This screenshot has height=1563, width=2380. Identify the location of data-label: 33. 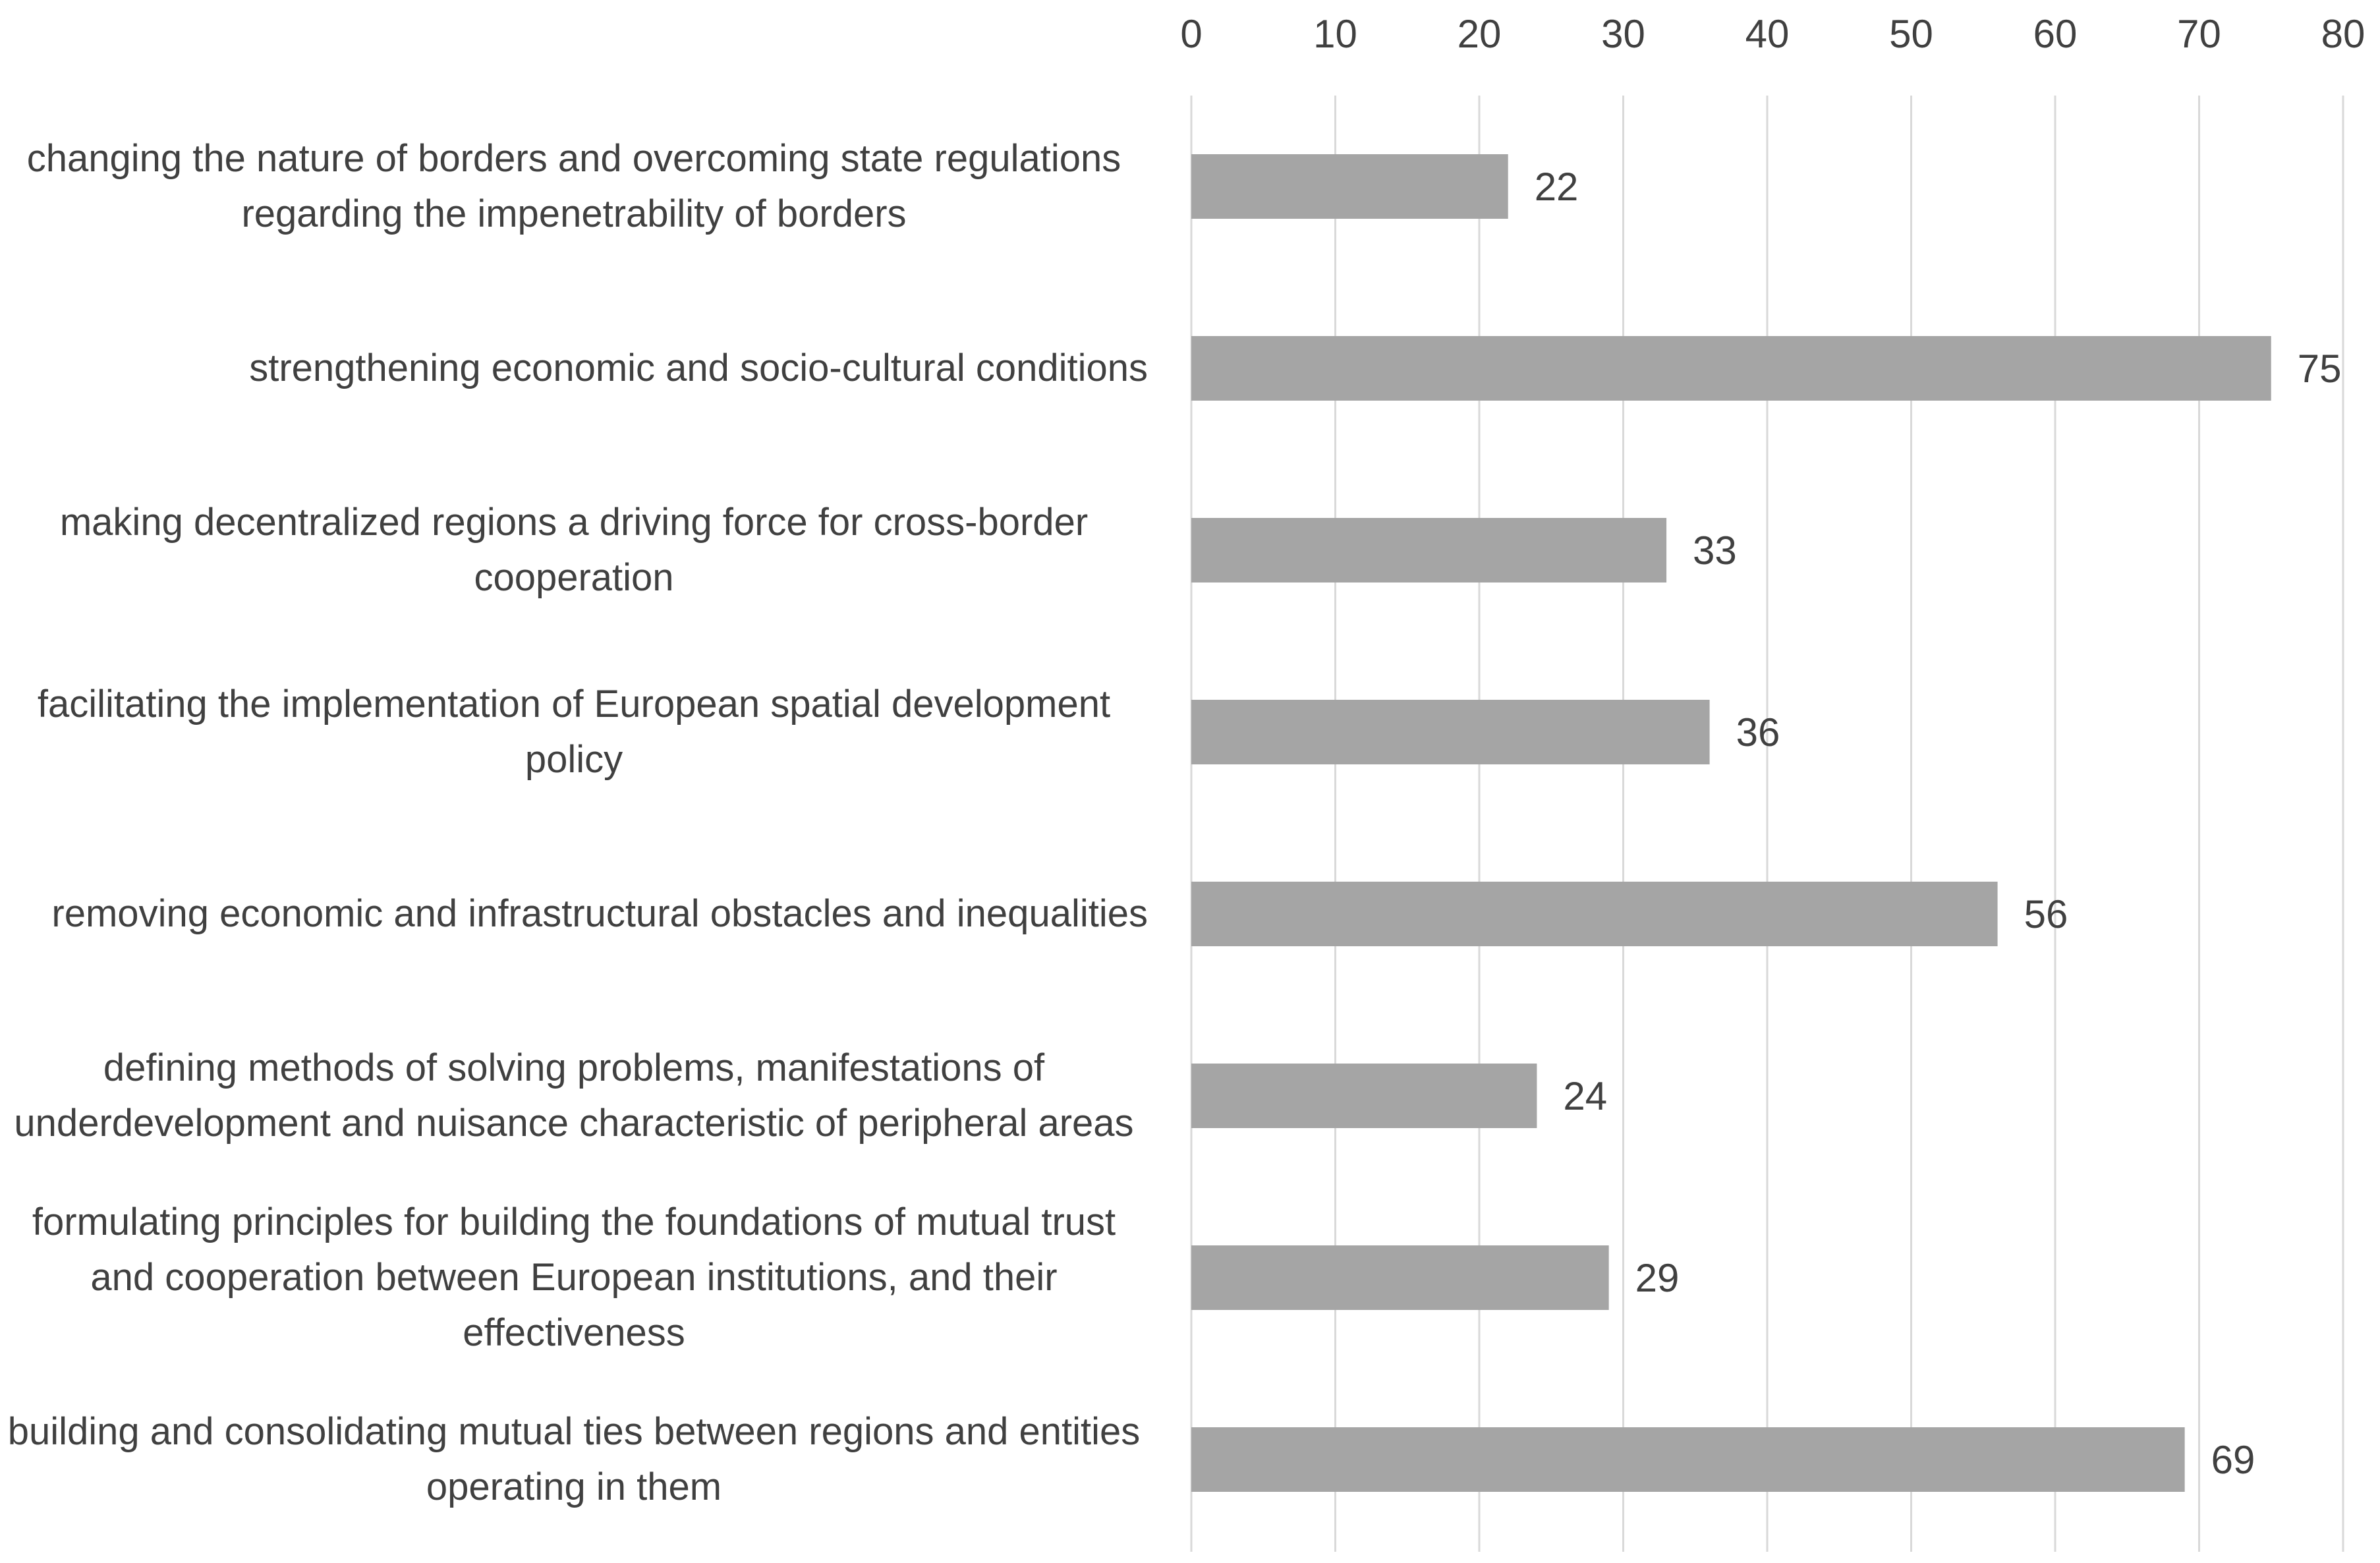
(1715, 550).